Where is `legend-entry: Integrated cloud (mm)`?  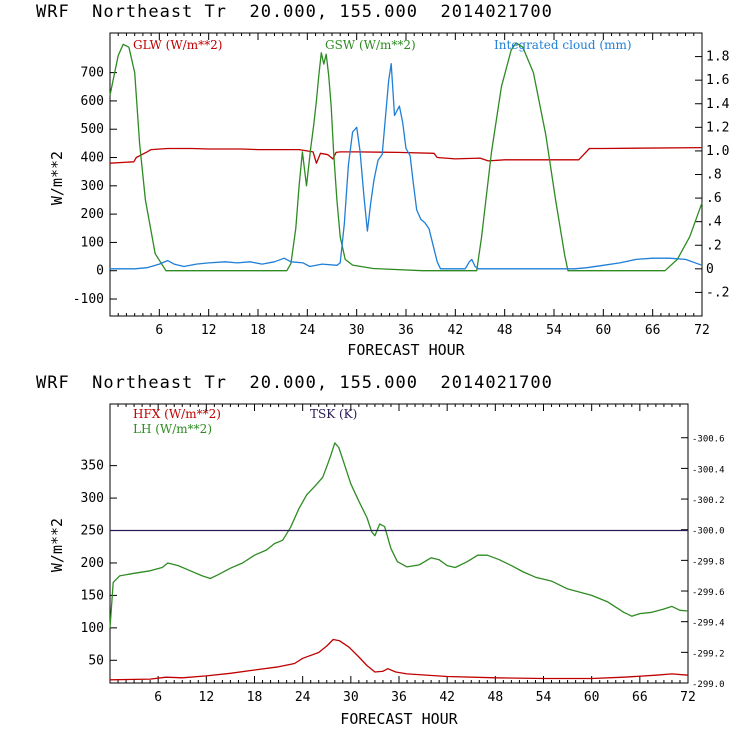
legend-entry: Integrated cloud (mm) is located at coordinates (563, 45).